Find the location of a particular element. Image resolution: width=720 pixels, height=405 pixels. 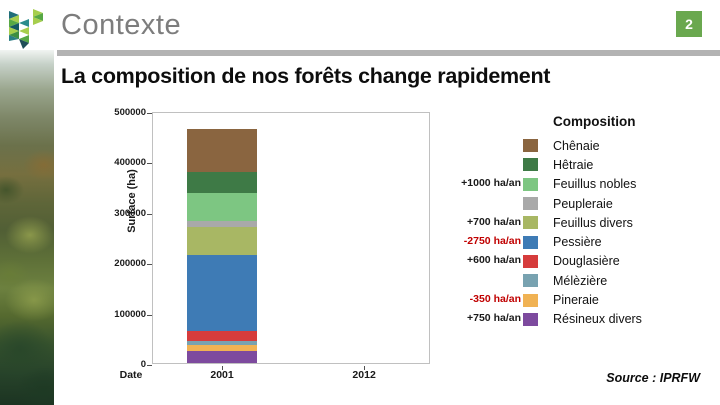

legend-item: Peupleraie is located at coordinates (582, 203).